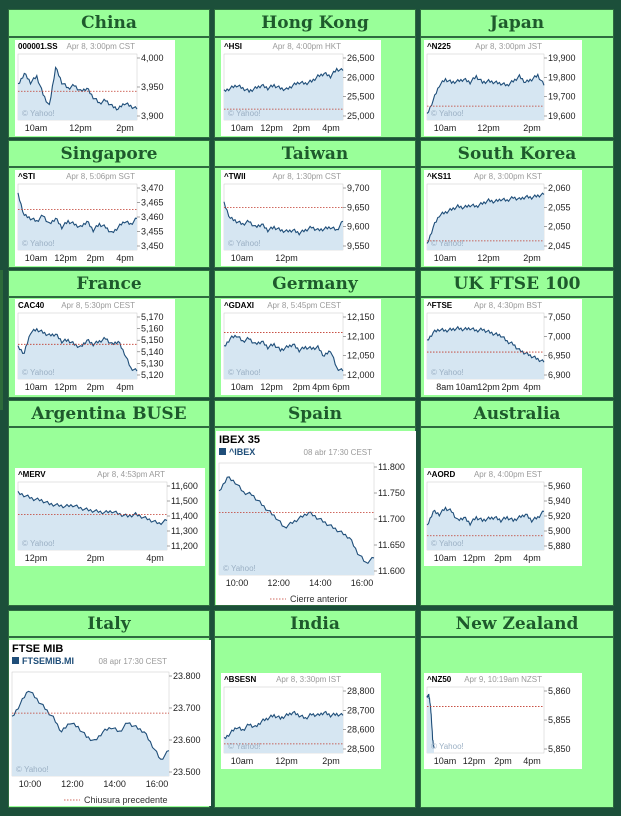  Describe the element at coordinates (30, 784) in the screenshot. I see `x-tick-label: 10:00` at that location.